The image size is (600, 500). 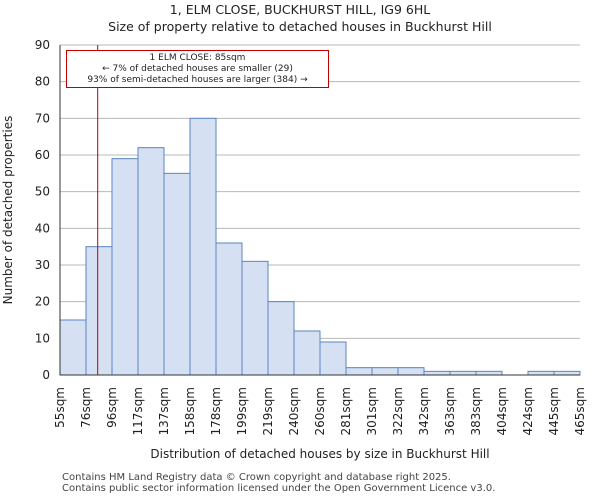 What do you see at coordinates (8, 210) in the screenshot?
I see `y-axis-label: Number of detached properties` at bounding box center [8, 210].